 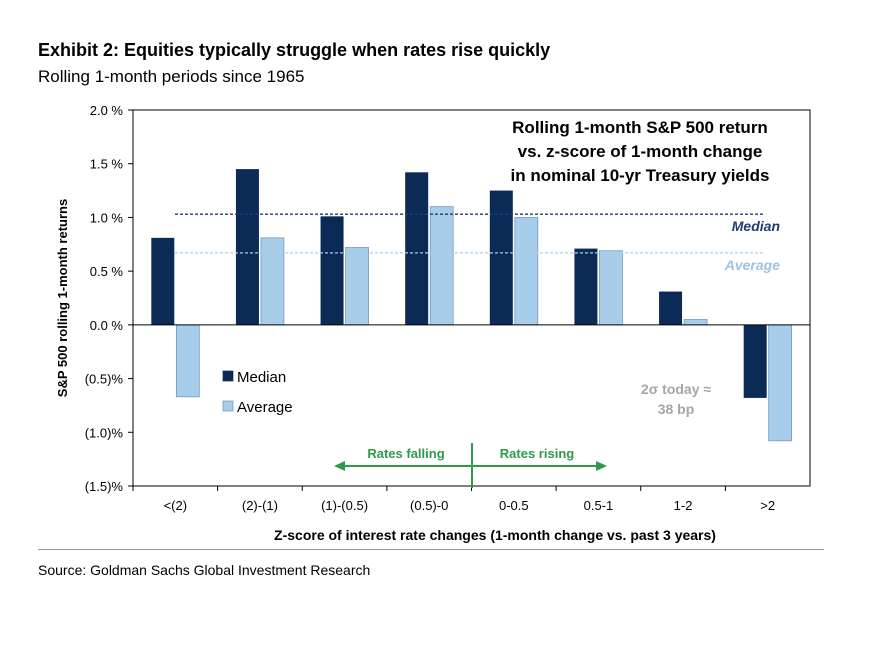 I want to click on source-divider, so click(x=431, y=549).